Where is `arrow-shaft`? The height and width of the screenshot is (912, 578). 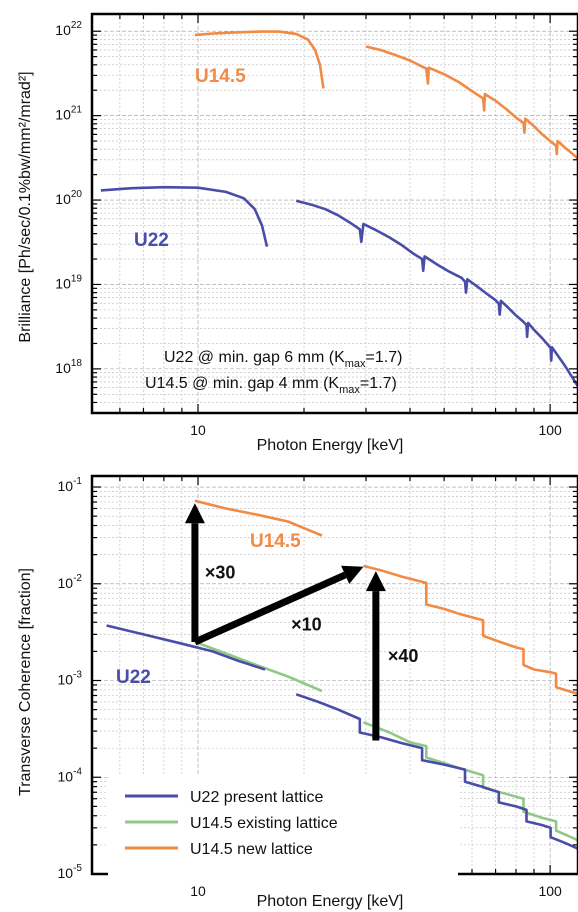
arrow-shaft is located at coordinates (270, 608).